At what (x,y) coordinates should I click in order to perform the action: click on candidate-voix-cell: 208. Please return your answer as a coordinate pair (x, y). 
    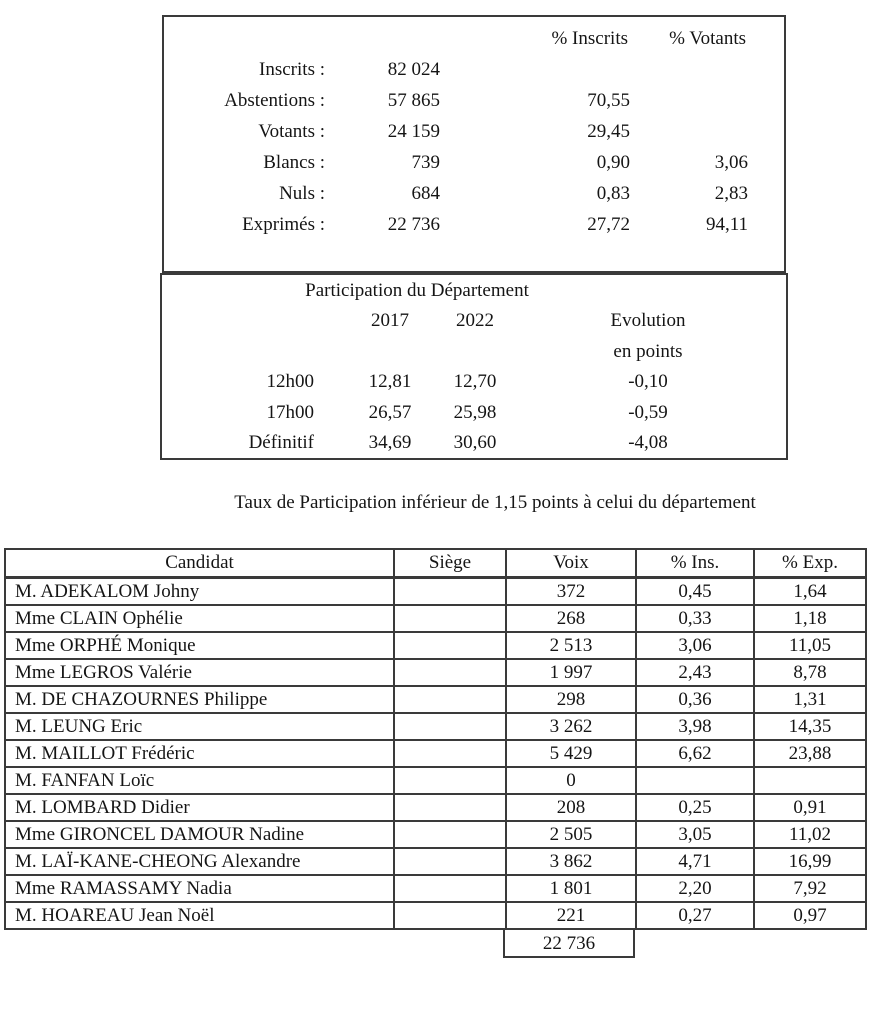
    Looking at the image, I should click on (571, 807).